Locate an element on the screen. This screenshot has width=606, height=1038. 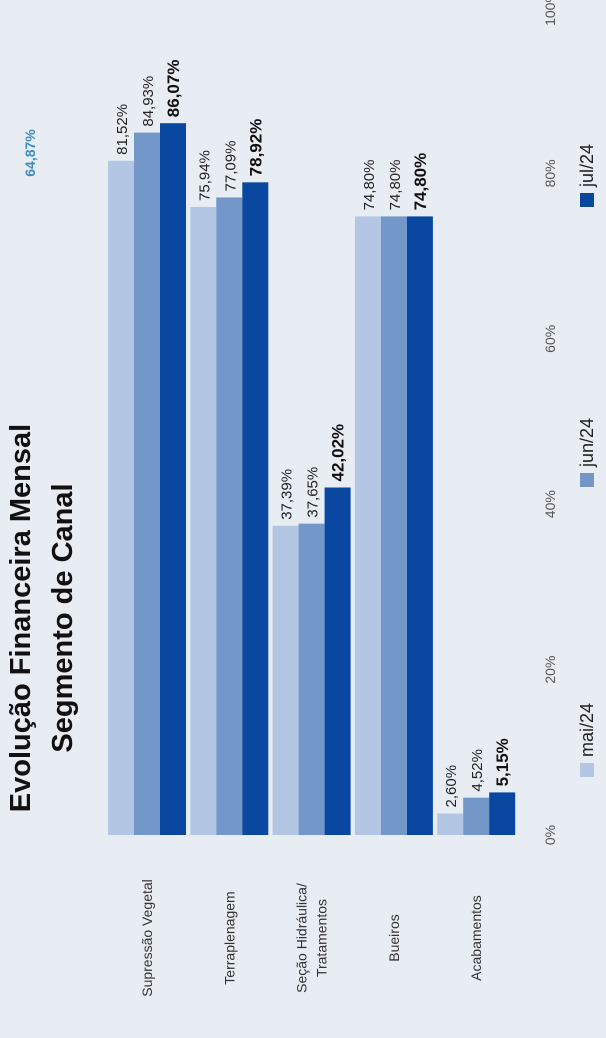
category-label: Tratamentos is located at coordinates (322, 938).